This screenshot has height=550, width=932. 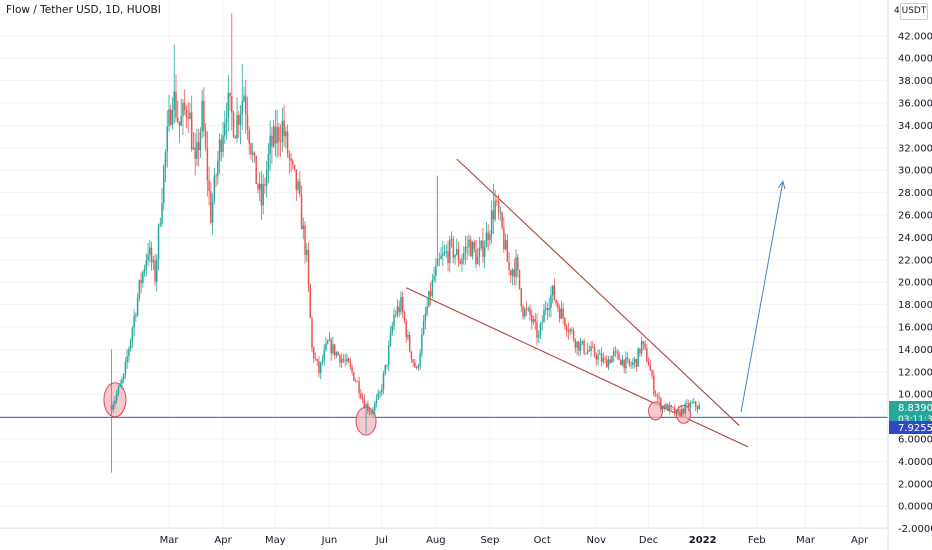 I want to click on price-tick-label: 34.0000, so click(x=915, y=126).